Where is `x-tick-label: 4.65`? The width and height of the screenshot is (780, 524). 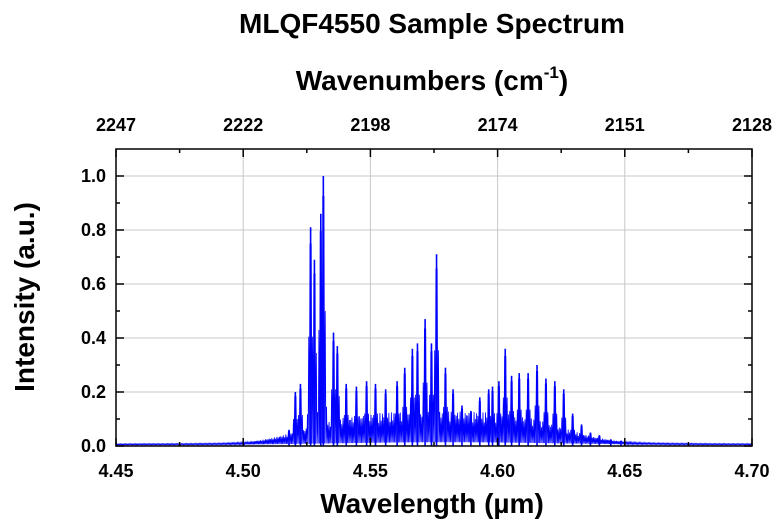
x-tick-label: 4.65 is located at coordinates (624, 471).